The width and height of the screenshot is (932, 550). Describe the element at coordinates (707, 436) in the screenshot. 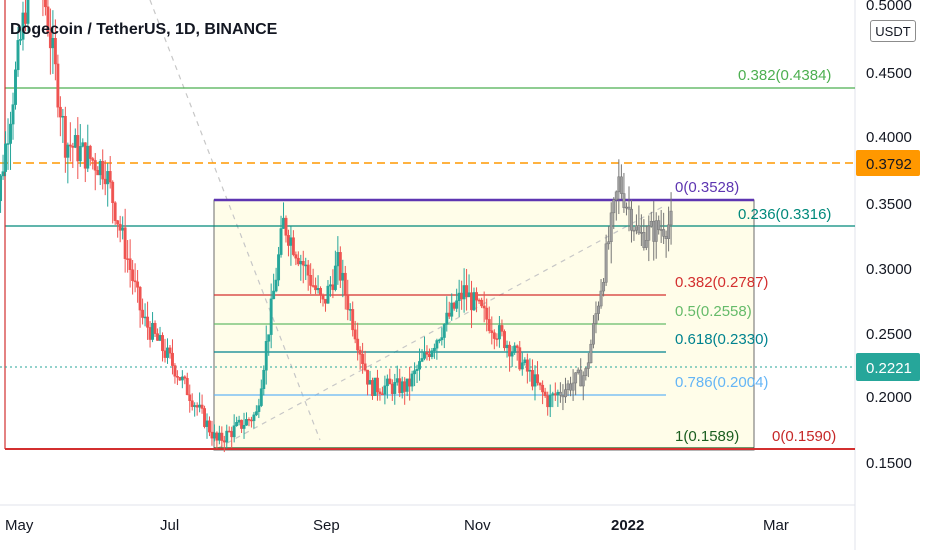

I see `fib-label-1: 1(0.1589)` at that location.